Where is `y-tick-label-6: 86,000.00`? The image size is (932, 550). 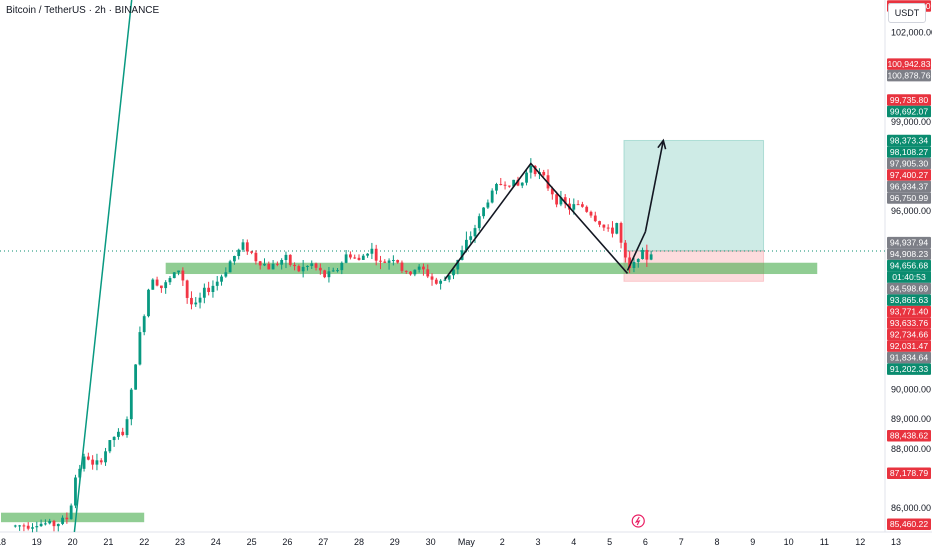
y-tick-label-6: 86,000.00 is located at coordinates (911, 508).